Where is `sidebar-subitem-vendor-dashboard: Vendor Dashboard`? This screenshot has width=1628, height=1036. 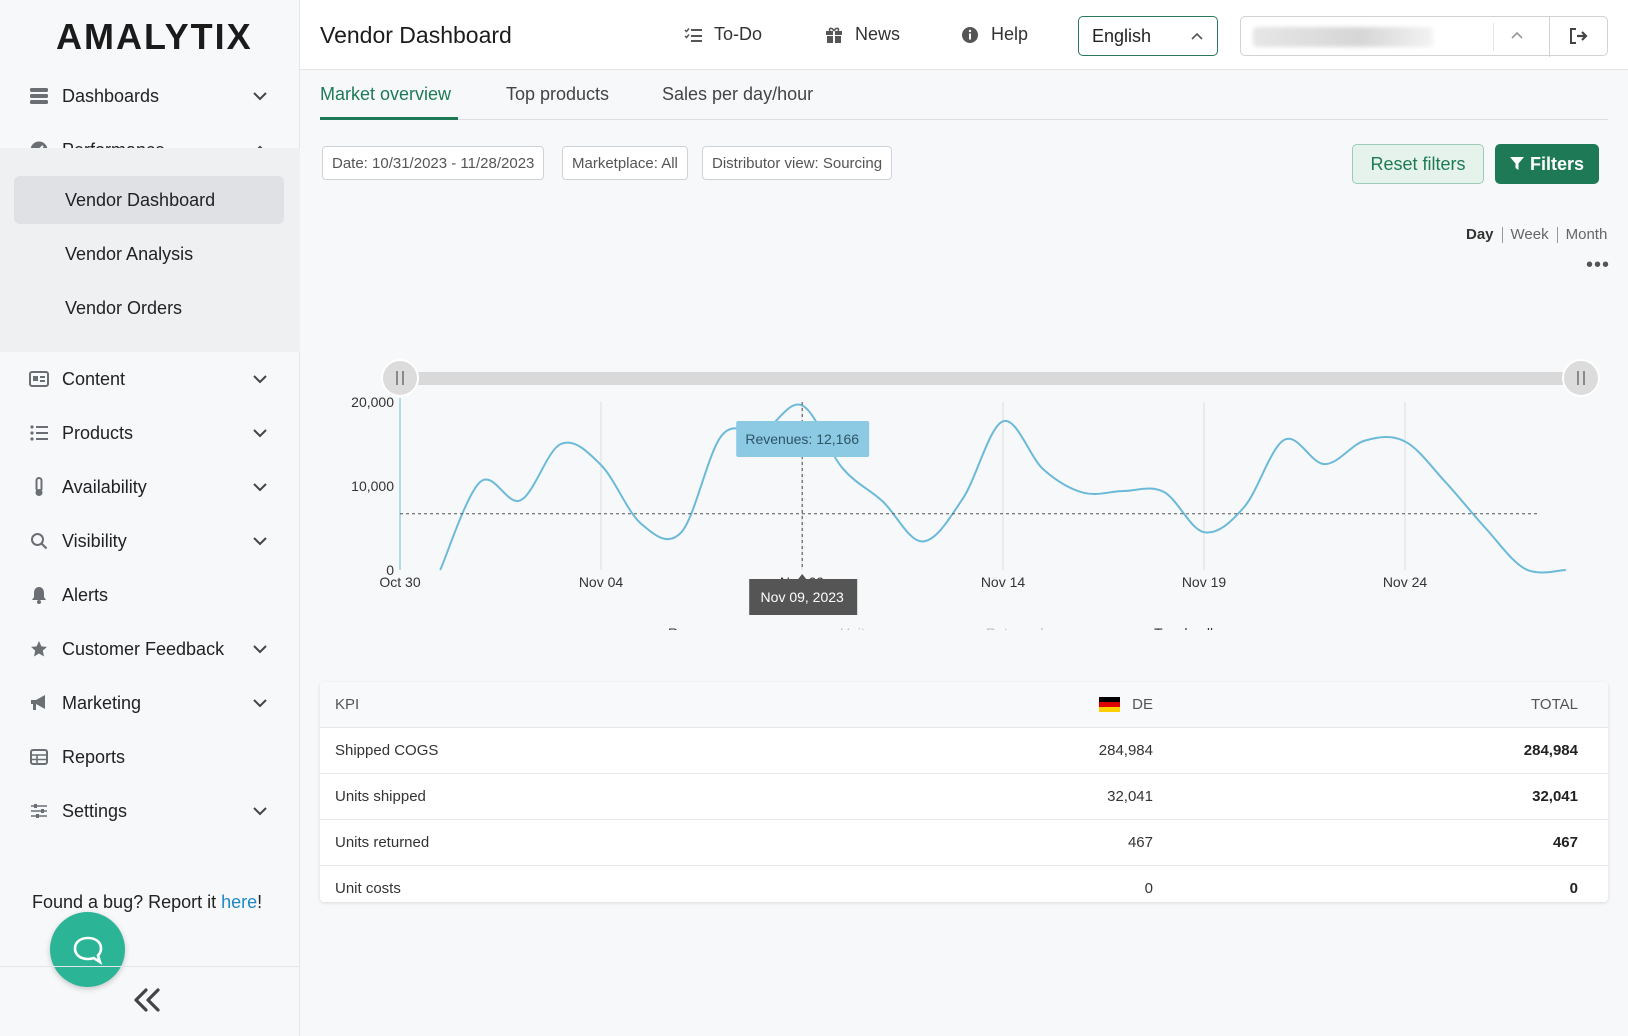
sidebar-subitem-vendor-dashboard: Vendor Dashboard is located at coordinates (149, 200).